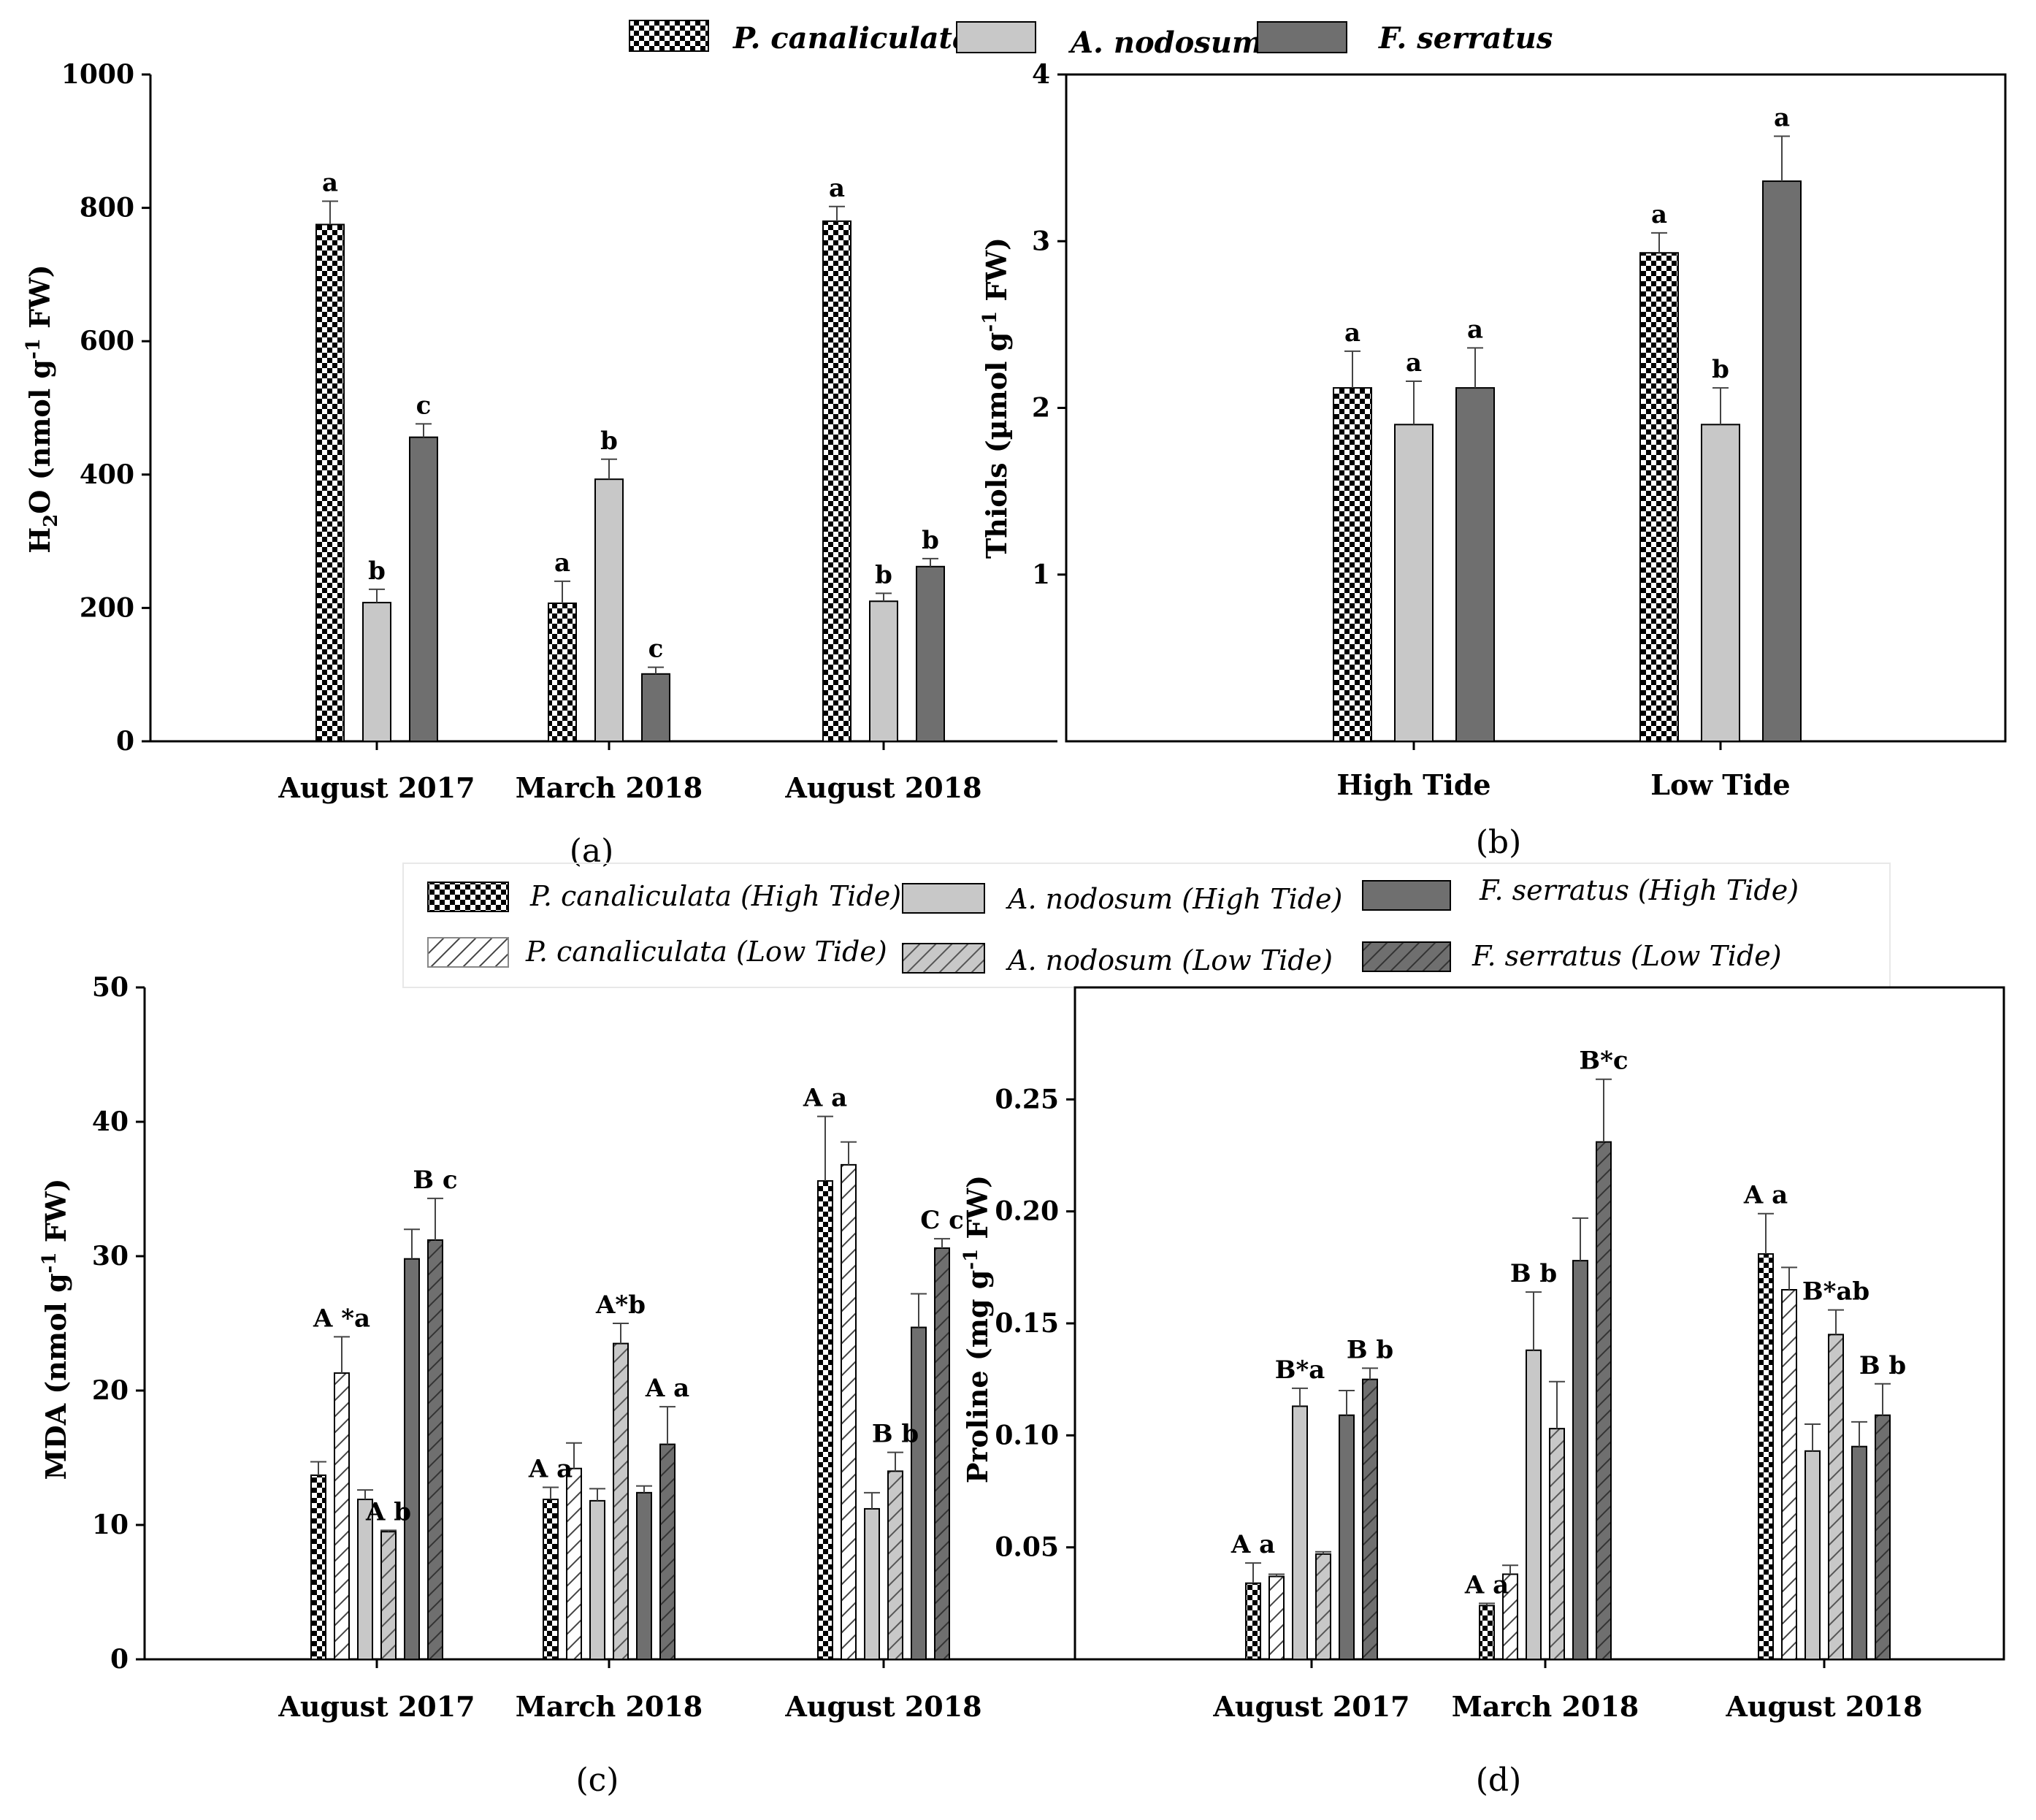  I want to click on y-tick-label-a-5: 1000, so click(97, 74).